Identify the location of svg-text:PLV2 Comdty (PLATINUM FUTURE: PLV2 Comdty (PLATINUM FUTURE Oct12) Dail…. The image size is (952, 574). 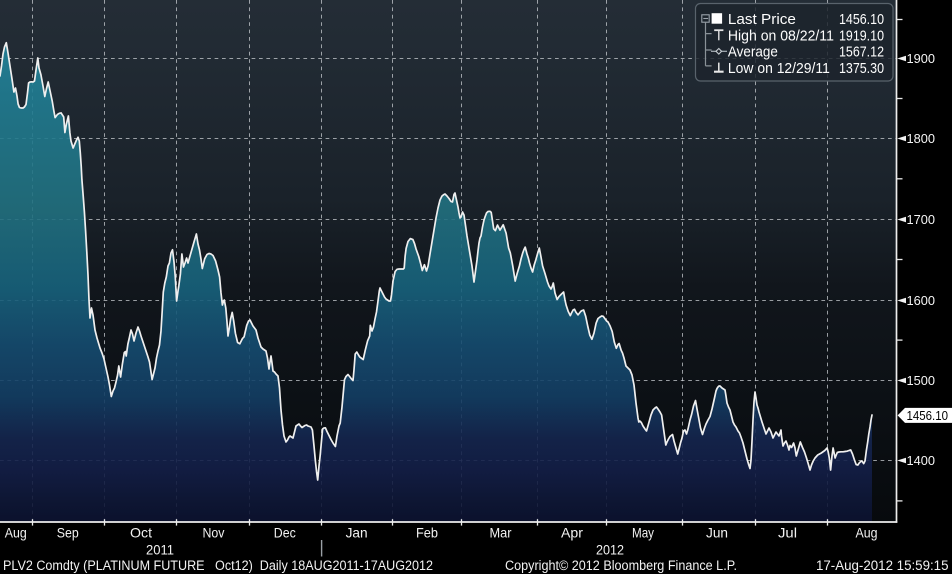
(218, 565).